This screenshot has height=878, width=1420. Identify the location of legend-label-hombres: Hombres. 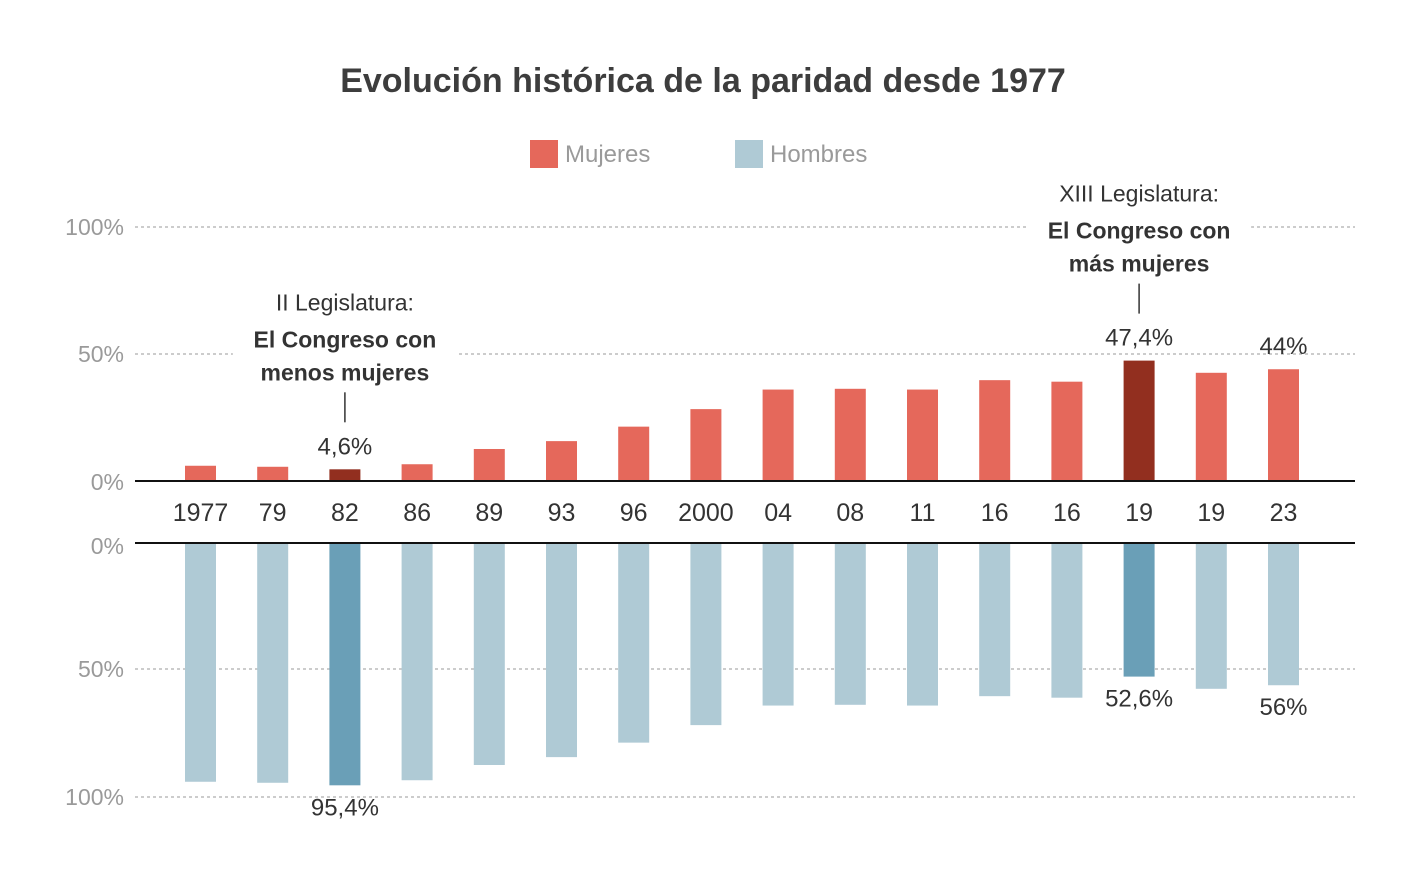
(818, 154).